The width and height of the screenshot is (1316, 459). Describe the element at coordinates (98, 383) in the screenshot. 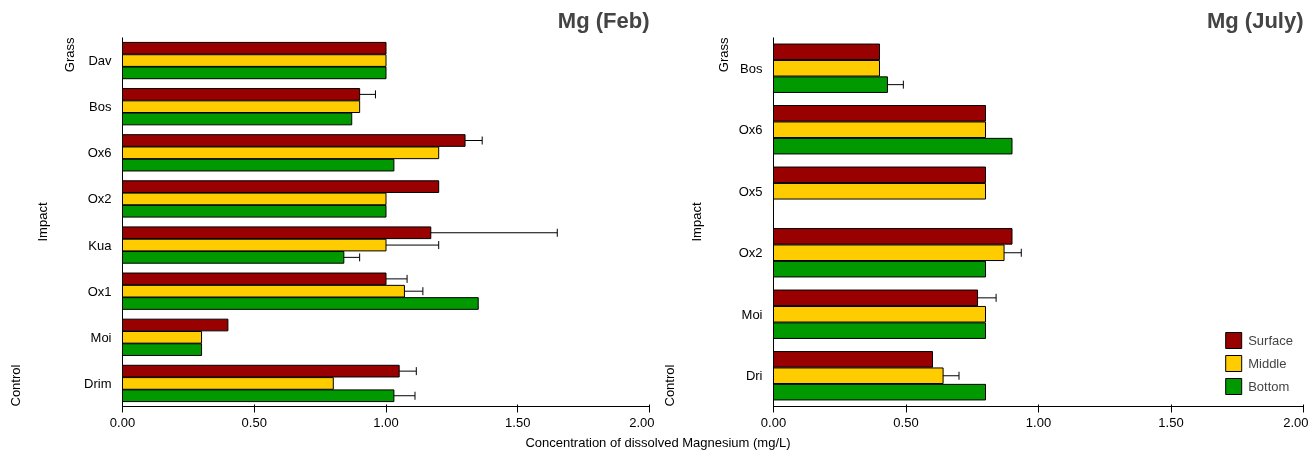

I see `y-tick-label: Drim` at that location.